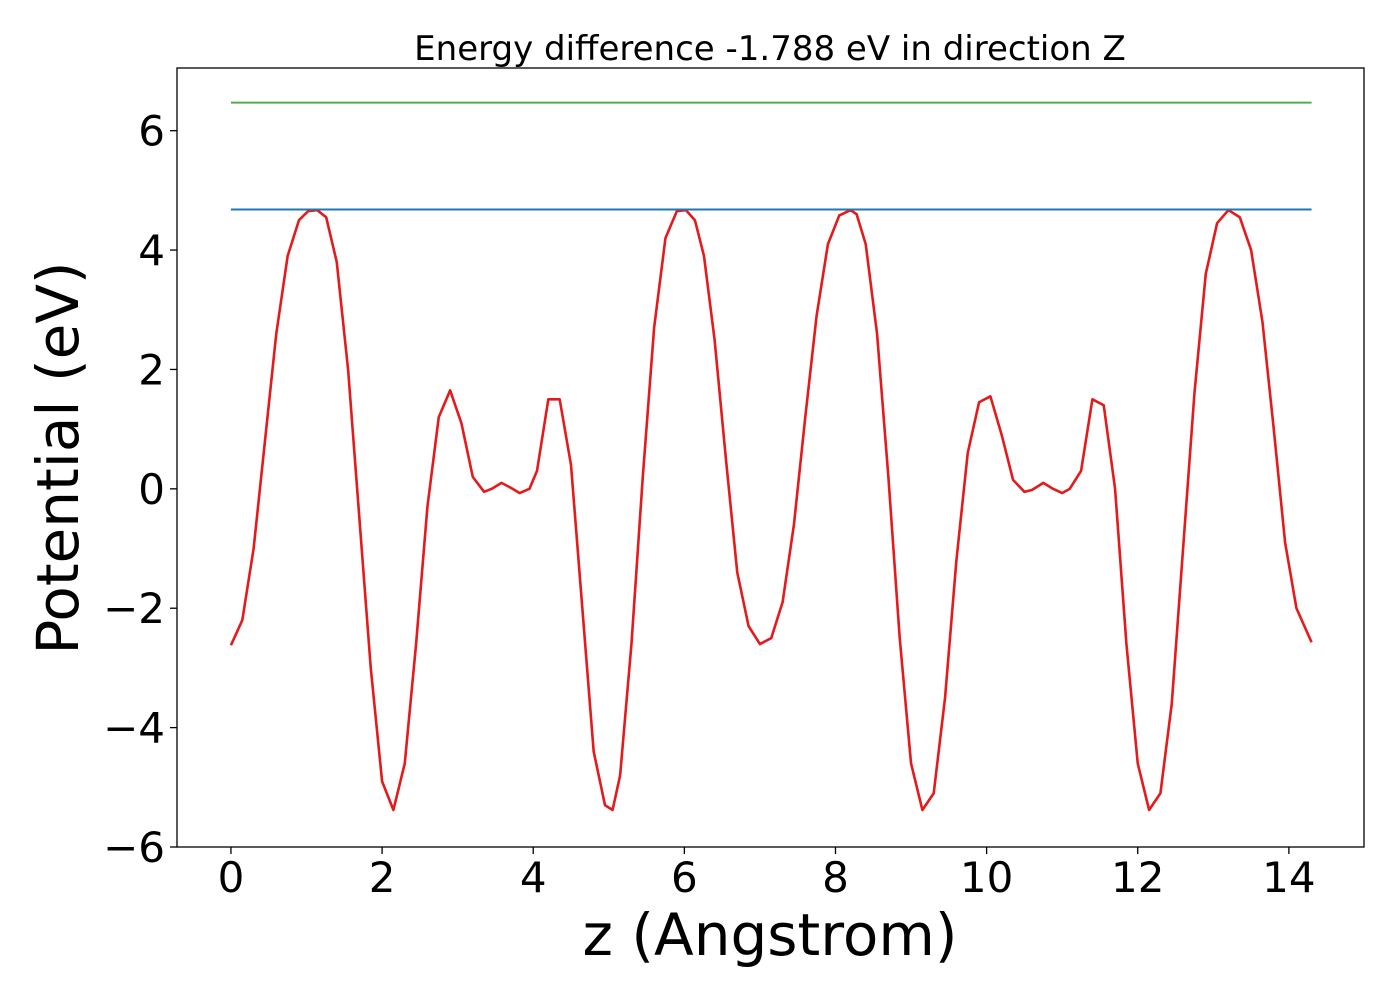 This screenshot has height=1004, width=1400. I want to click on y-tick-label: 4, so click(151, 250).